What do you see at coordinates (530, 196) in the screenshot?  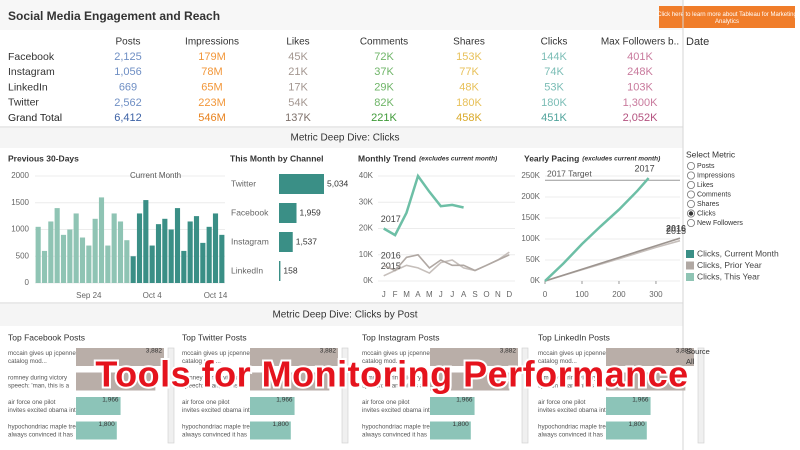 I see `y-tick-label: 200K` at bounding box center [530, 196].